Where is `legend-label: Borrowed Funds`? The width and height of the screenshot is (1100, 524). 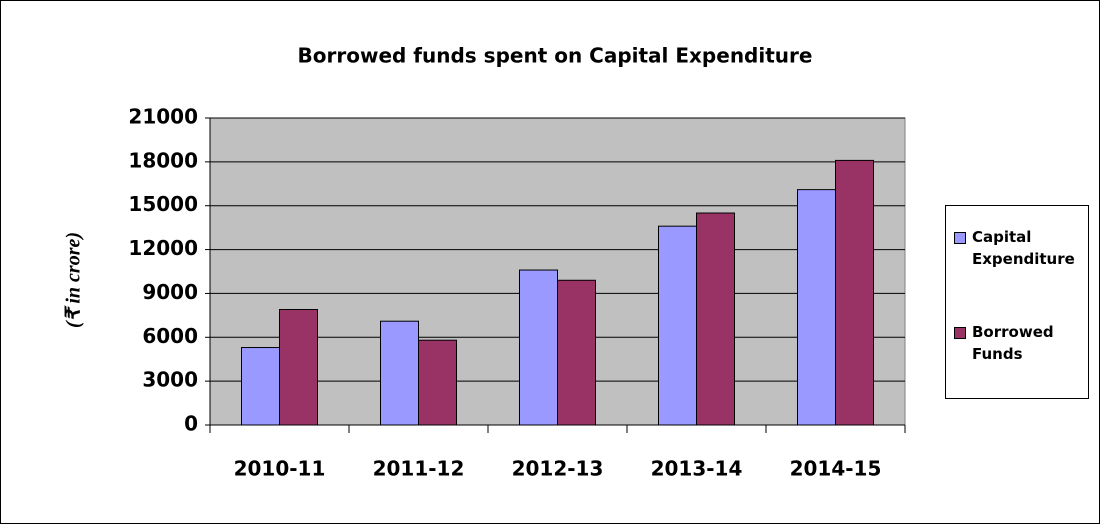
legend-label: Borrowed Funds is located at coordinates (1013, 343).